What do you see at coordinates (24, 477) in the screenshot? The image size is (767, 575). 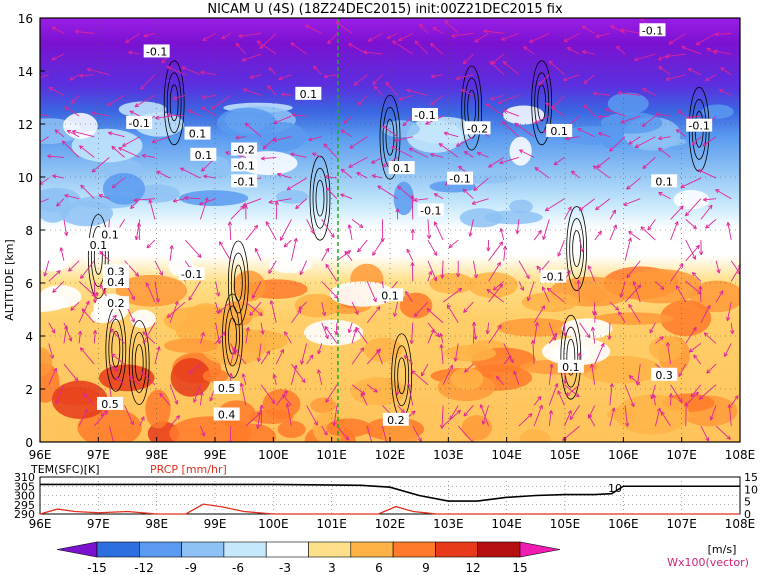 I see `bottom-left-tick-label: 310` at bounding box center [24, 477].